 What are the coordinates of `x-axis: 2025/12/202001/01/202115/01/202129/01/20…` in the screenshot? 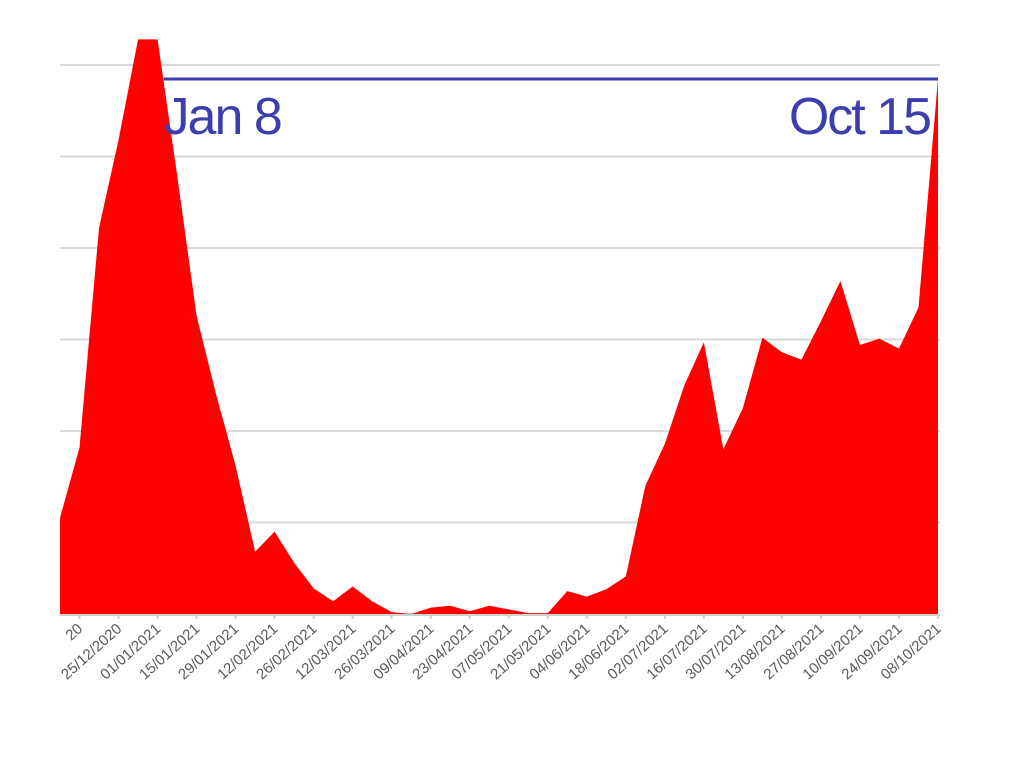 It's located at (501, 648).